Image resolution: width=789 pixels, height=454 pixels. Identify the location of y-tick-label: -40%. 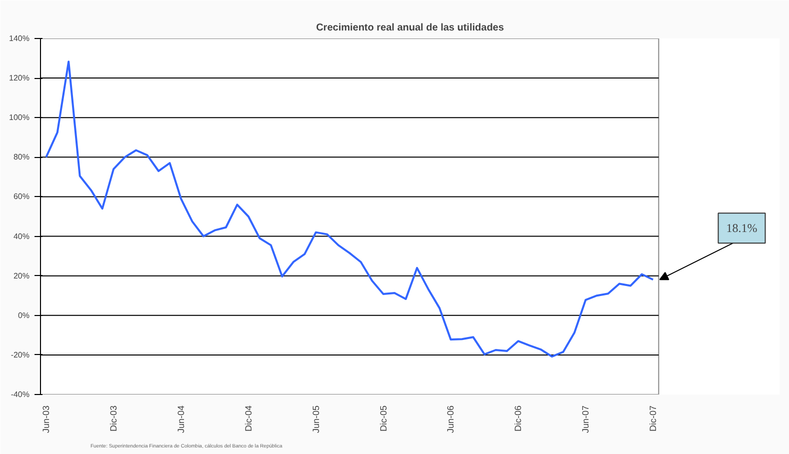
(20, 394).